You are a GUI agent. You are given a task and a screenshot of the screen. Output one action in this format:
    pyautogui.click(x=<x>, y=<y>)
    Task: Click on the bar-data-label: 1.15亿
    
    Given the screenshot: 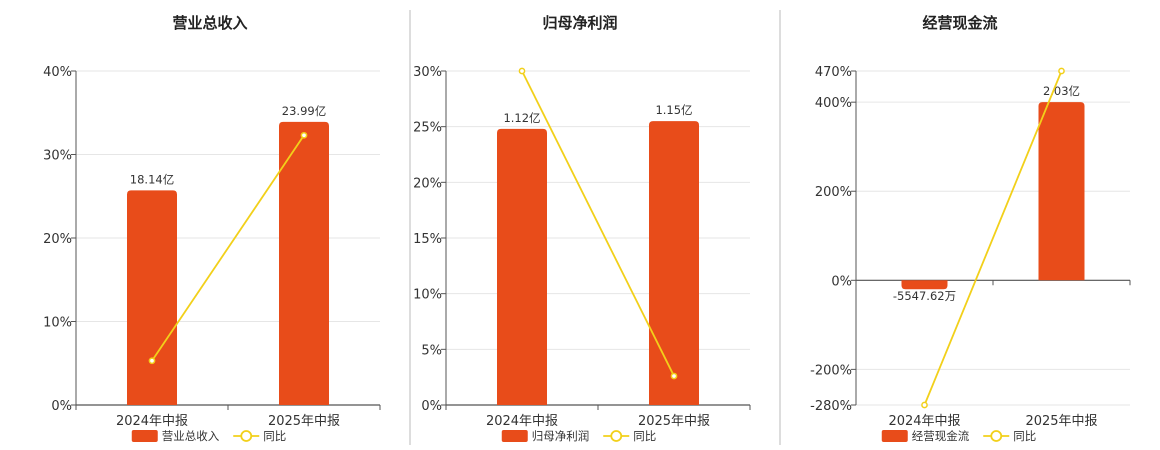 What is the action you would take?
    pyautogui.click(x=673, y=110)
    